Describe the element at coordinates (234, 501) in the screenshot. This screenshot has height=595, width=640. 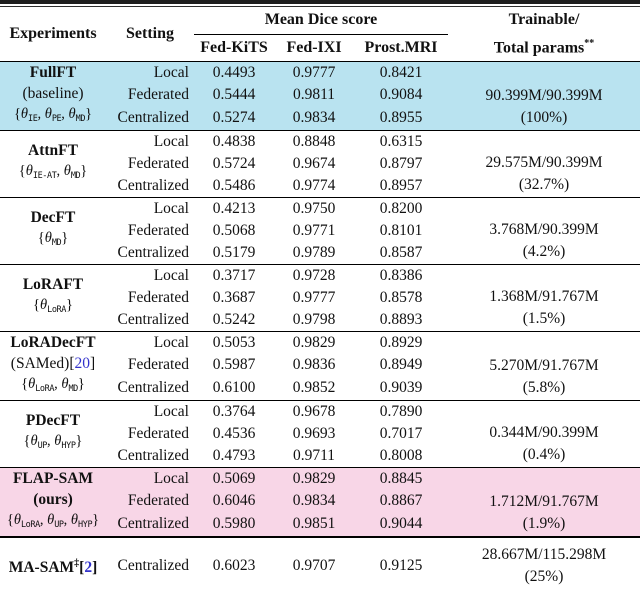
I see `dice-fed-kits: 0.6046` at that location.